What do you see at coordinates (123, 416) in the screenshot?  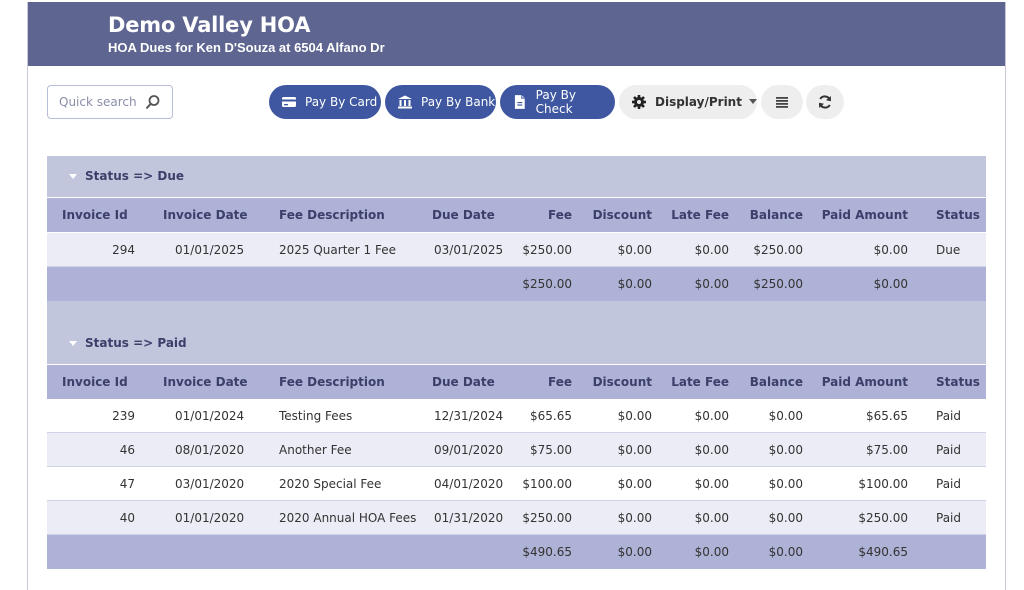 I see `invoice-id: 239` at bounding box center [123, 416].